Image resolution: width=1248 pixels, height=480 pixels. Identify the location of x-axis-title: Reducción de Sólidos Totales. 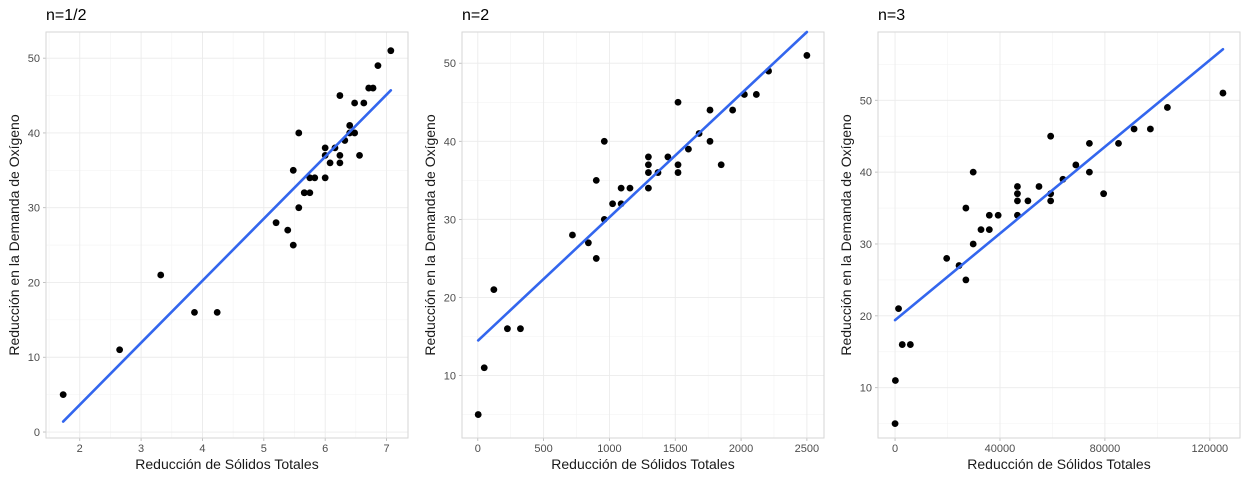
(226, 464).